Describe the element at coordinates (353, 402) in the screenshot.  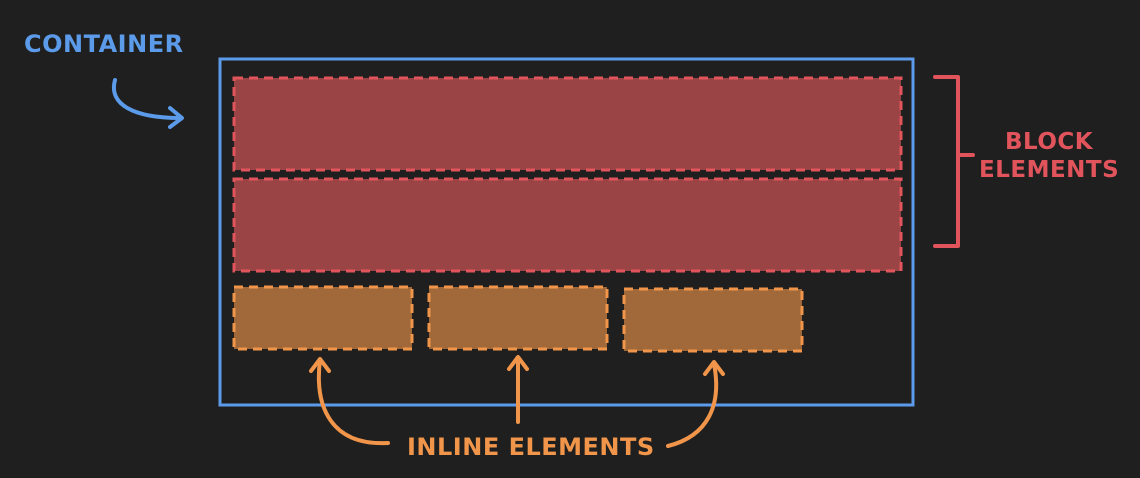
I see `inline-arrow-left` at that location.